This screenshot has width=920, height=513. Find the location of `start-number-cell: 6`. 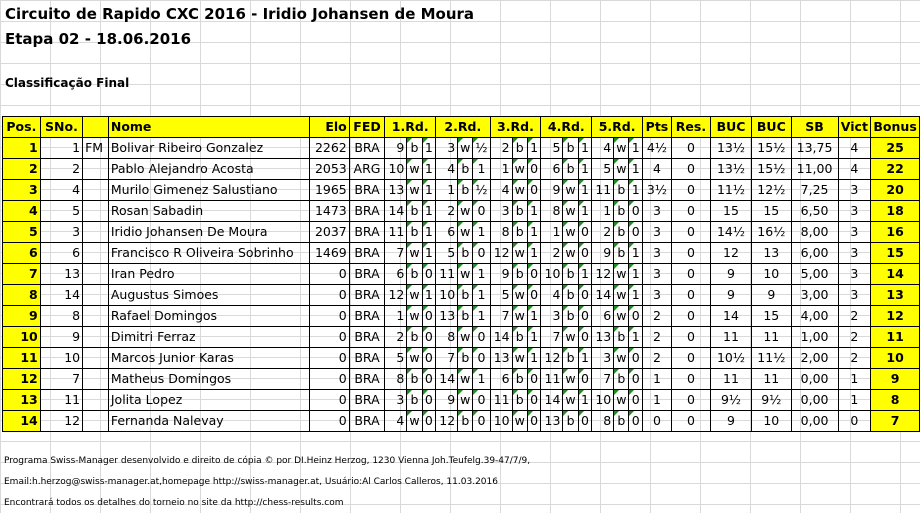

start-number-cell: 6 is located at coordinates (61, 253).